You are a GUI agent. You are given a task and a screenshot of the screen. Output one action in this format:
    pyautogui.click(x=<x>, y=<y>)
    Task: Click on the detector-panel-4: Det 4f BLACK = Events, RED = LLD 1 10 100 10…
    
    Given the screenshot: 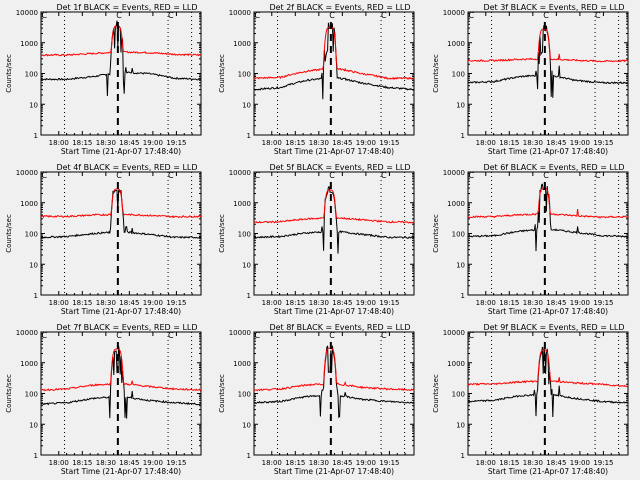 What is the action you would take?
    pyautogui.click(x=106, y=240)
    